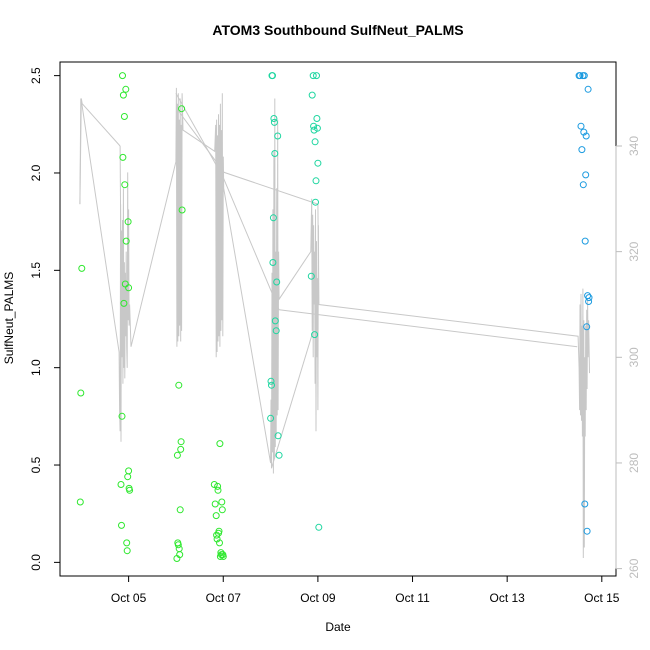 This screenshot has height=650, width=650. What do you see at coordinates (9, 318) in the screenshot?
I see `y-axis-label: SulfNeut_PALMS` at bounding box center [9, 318].